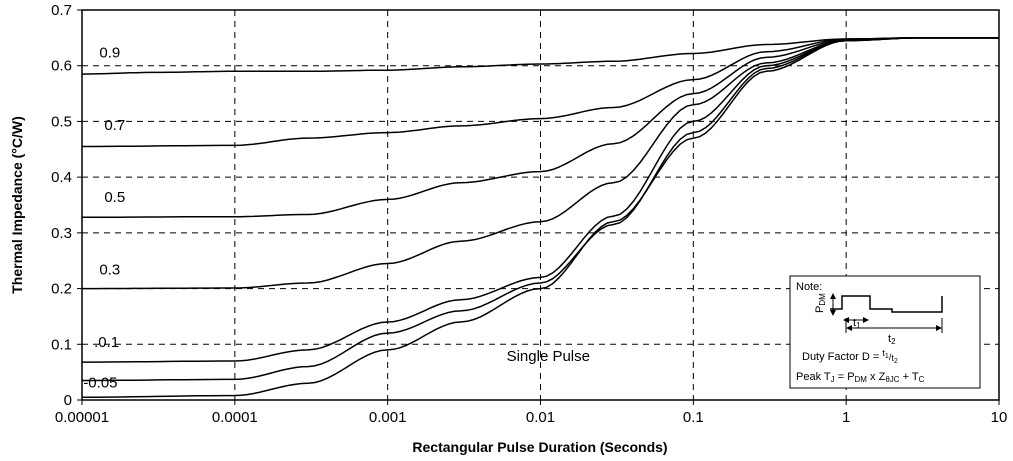 The height and width of the screenshot is (461, 1013). Describe the element at coordinates (114, 197) in the screenshot. I see `curve-label: 0.5` at that location.